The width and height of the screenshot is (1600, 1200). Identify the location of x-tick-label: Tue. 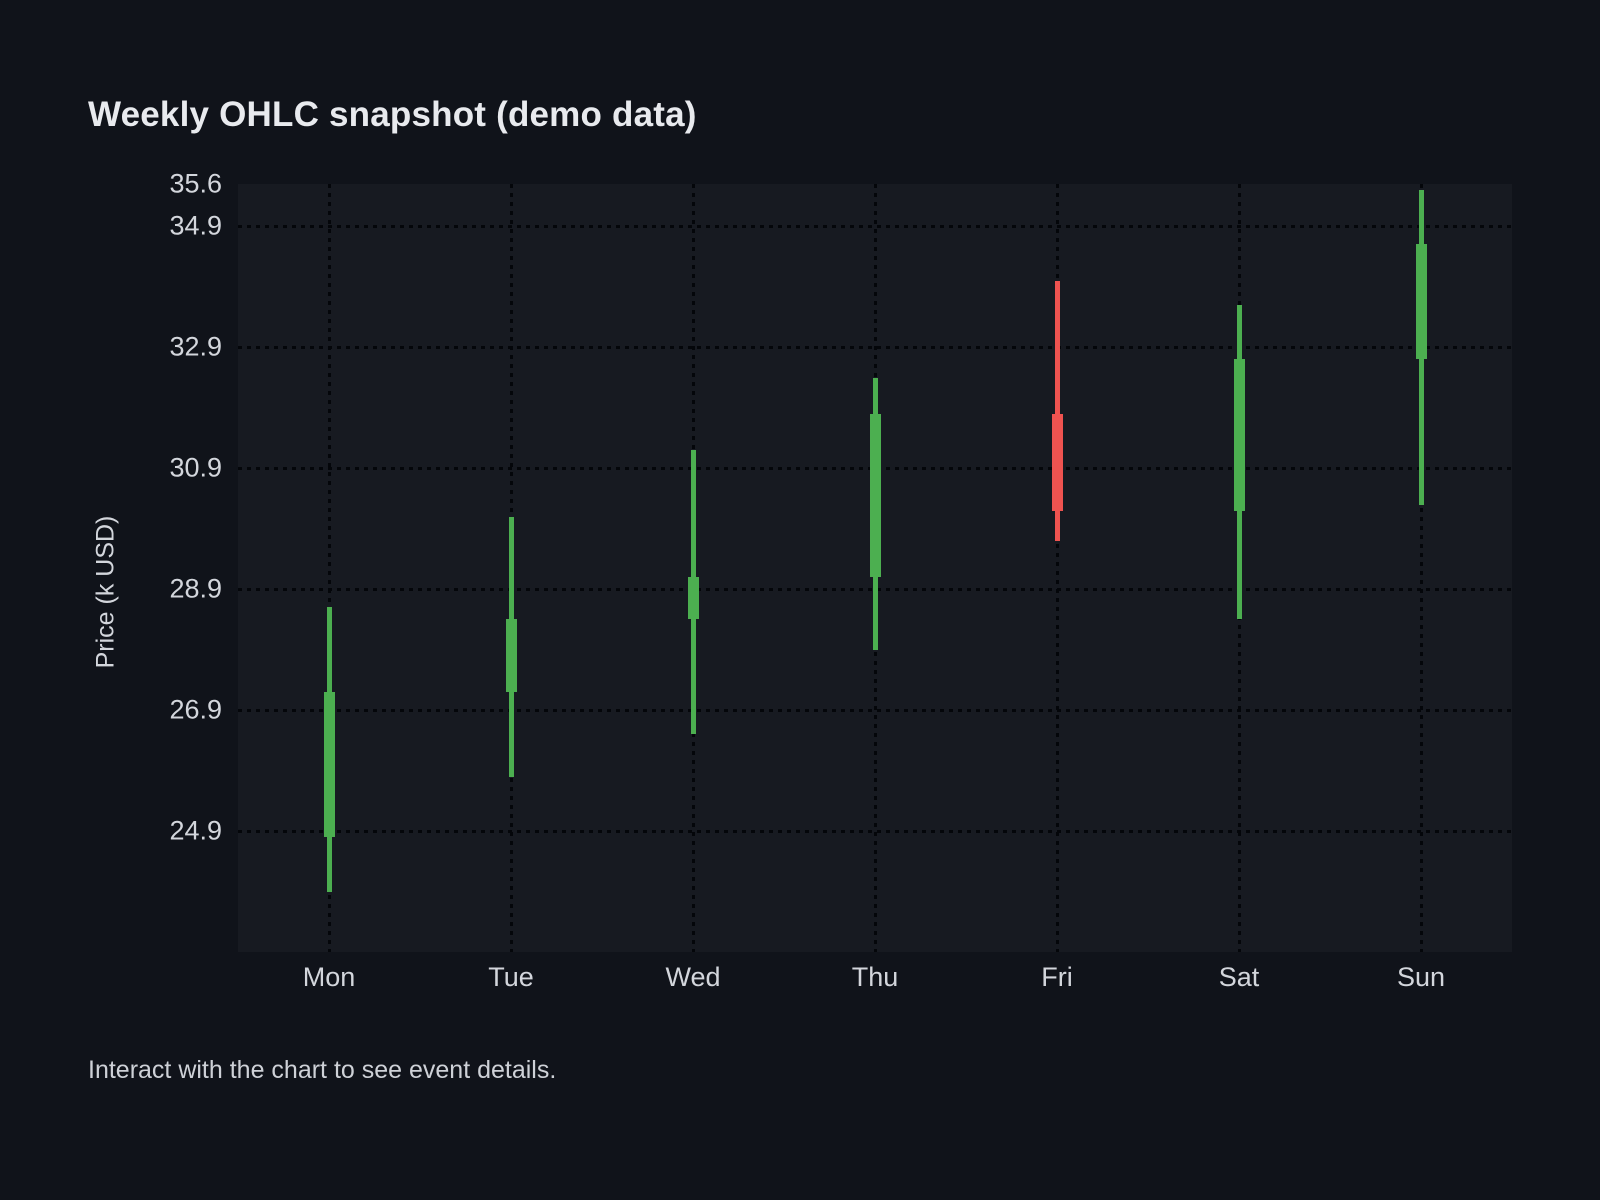
(511, 977).